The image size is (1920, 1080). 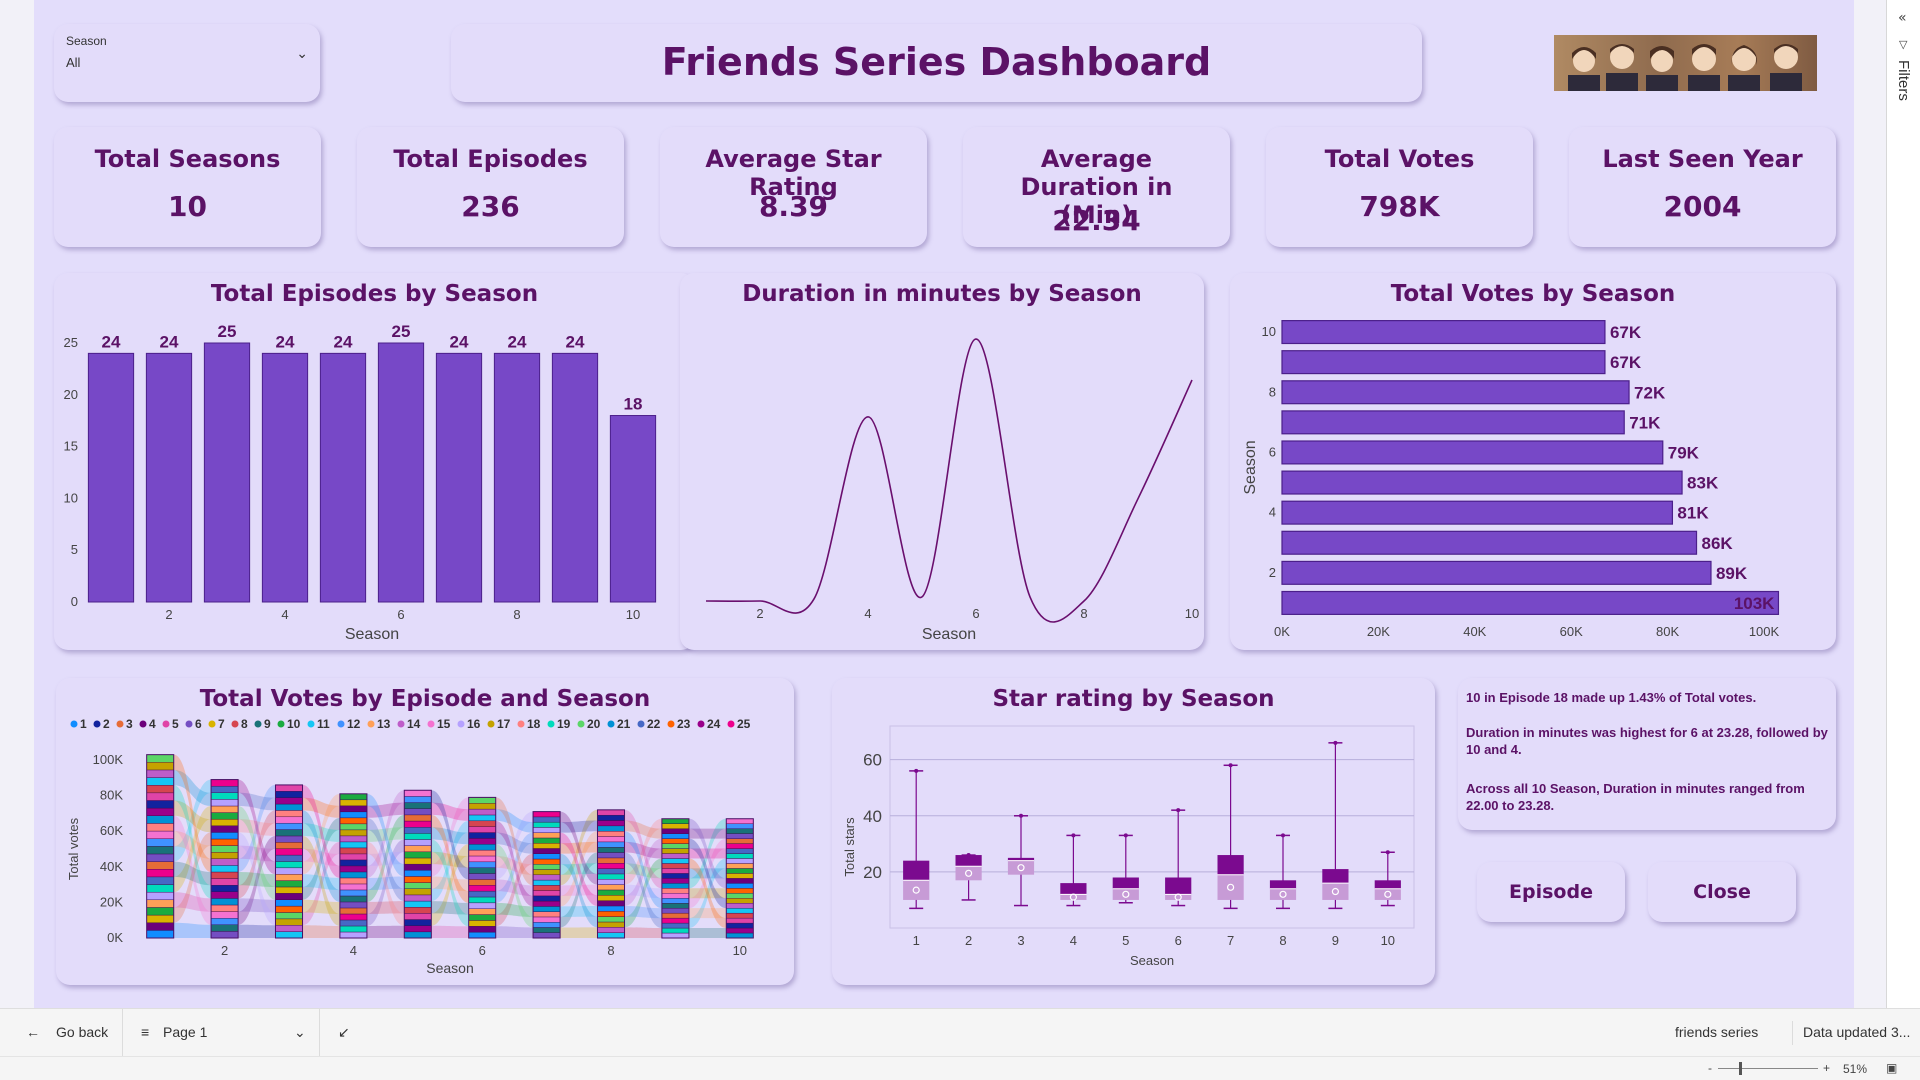 What do you see at coordinates (1551, 892) in the screenshot?
I see `episode-button: Episode` at bounding box center [1551, 892].